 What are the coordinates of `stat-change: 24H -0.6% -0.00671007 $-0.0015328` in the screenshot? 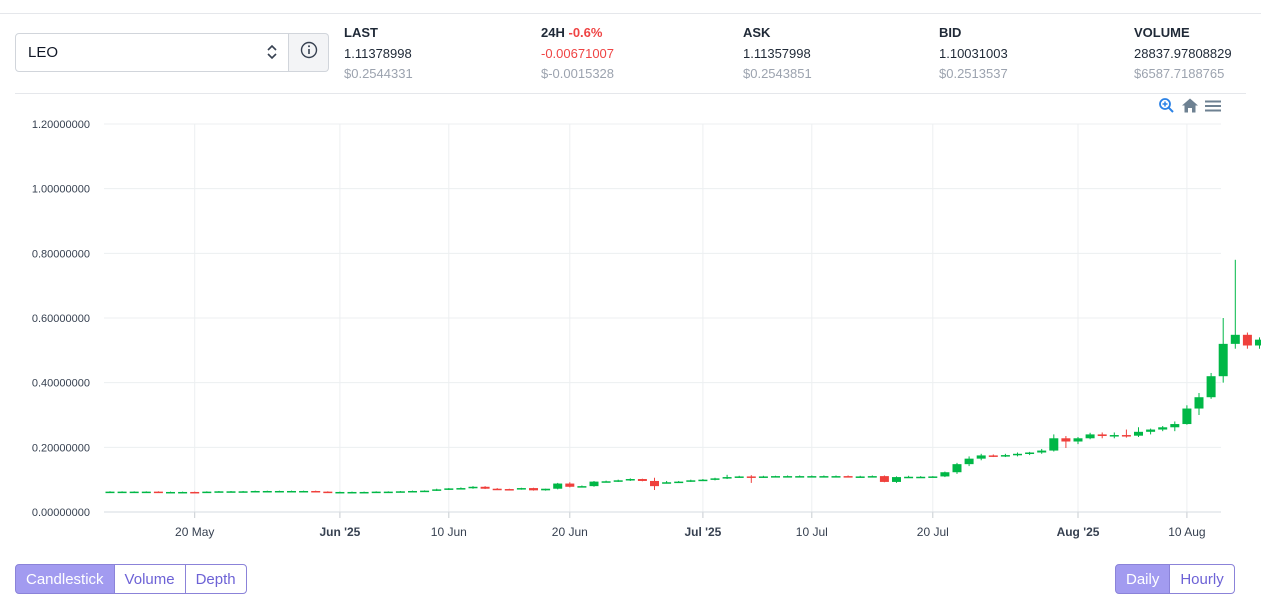 It's located at (577, 53).